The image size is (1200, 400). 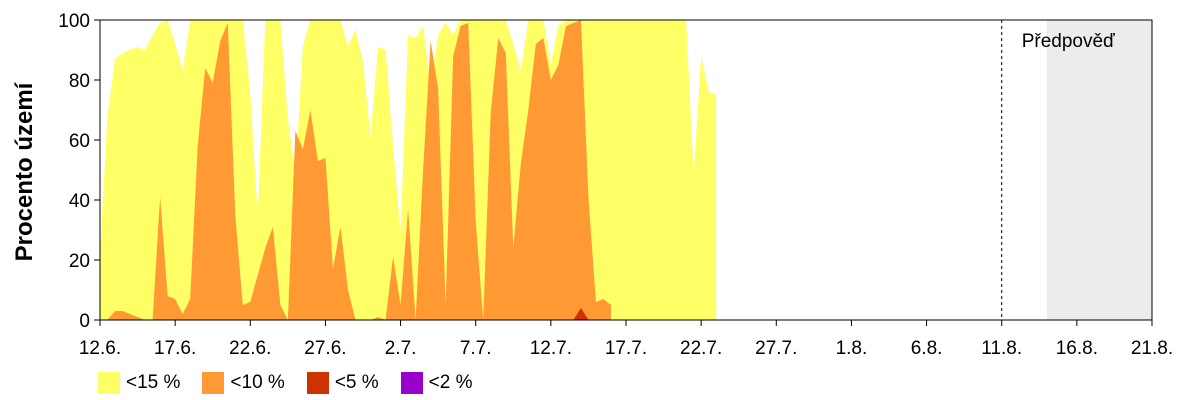 I want to click on x-tick-label: 6.8., so click(x=927, y=348).